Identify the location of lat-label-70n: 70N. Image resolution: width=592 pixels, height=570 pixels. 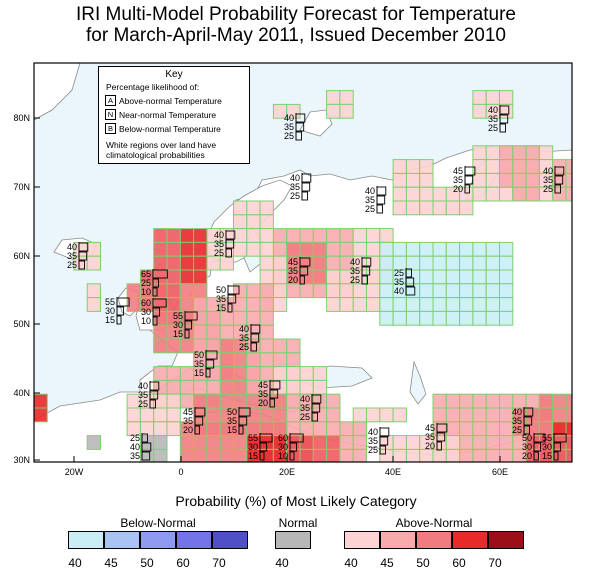
(21, 187).